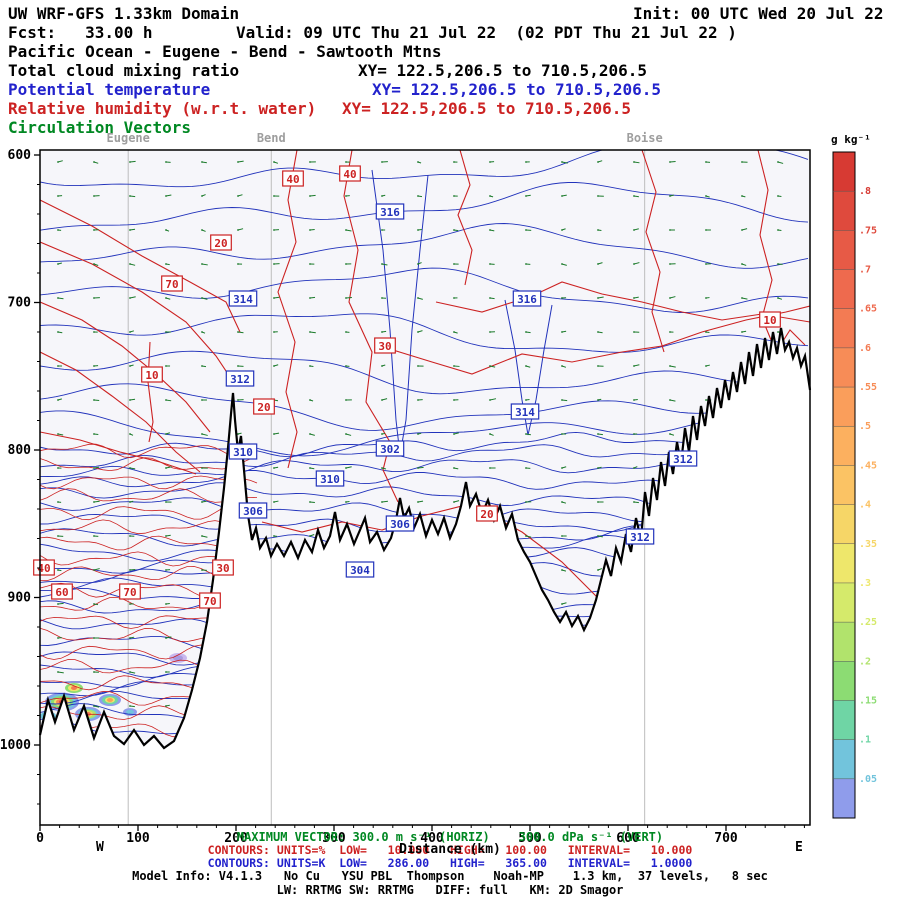 The image size is (900, 900). What do you see at coordinates (868, 779) in the screenshot?
I see `svg-text: .05` at bounding box center [868, 779].